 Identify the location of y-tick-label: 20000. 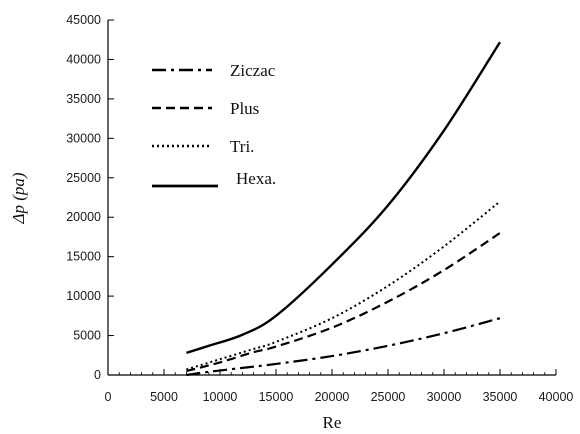
(83, 217).